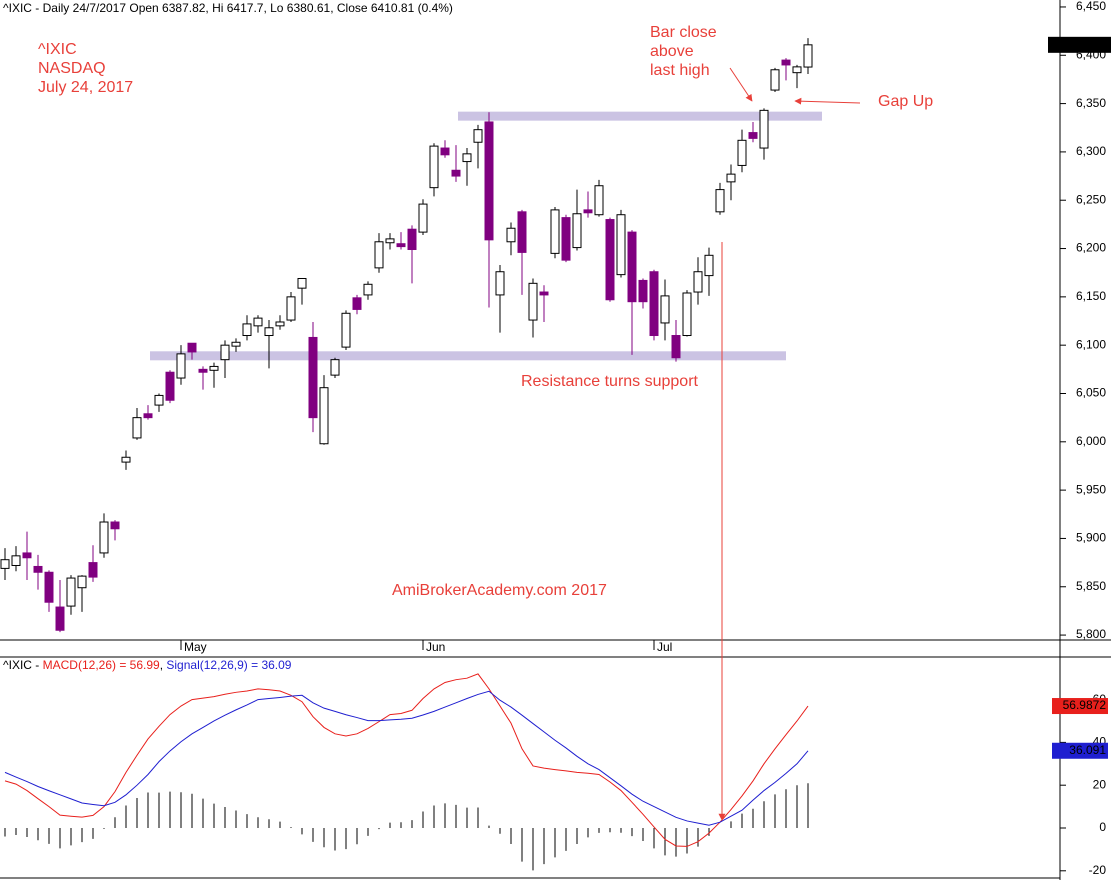 The height and width of the screenshot is (880, 1111). What do you see at coordinates (610, 381) in the screenshot?
I see `annotation: Resistance turns support` at bounding box center [610, 381].